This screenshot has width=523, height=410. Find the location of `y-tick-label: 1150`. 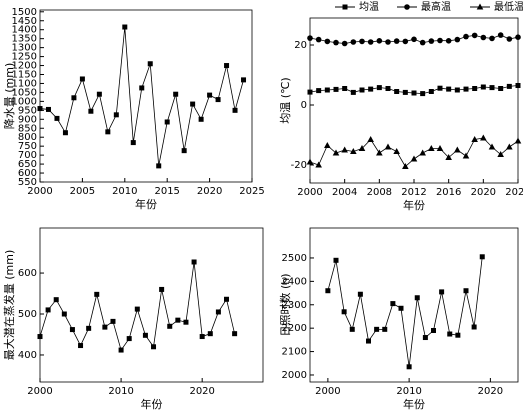

y-tick-label: 1150 is located at coordinates (24, 75).